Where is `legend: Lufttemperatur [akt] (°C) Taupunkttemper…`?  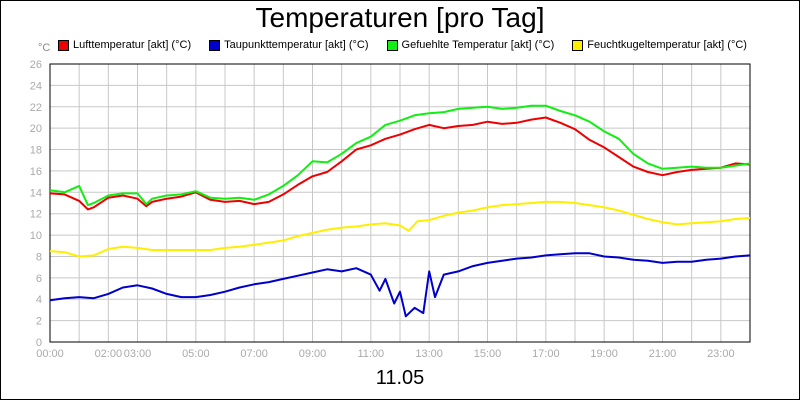
legend: Lufttemperatur [akt] (°C) Taupunkttemper… is located at coordinates (411, 45).